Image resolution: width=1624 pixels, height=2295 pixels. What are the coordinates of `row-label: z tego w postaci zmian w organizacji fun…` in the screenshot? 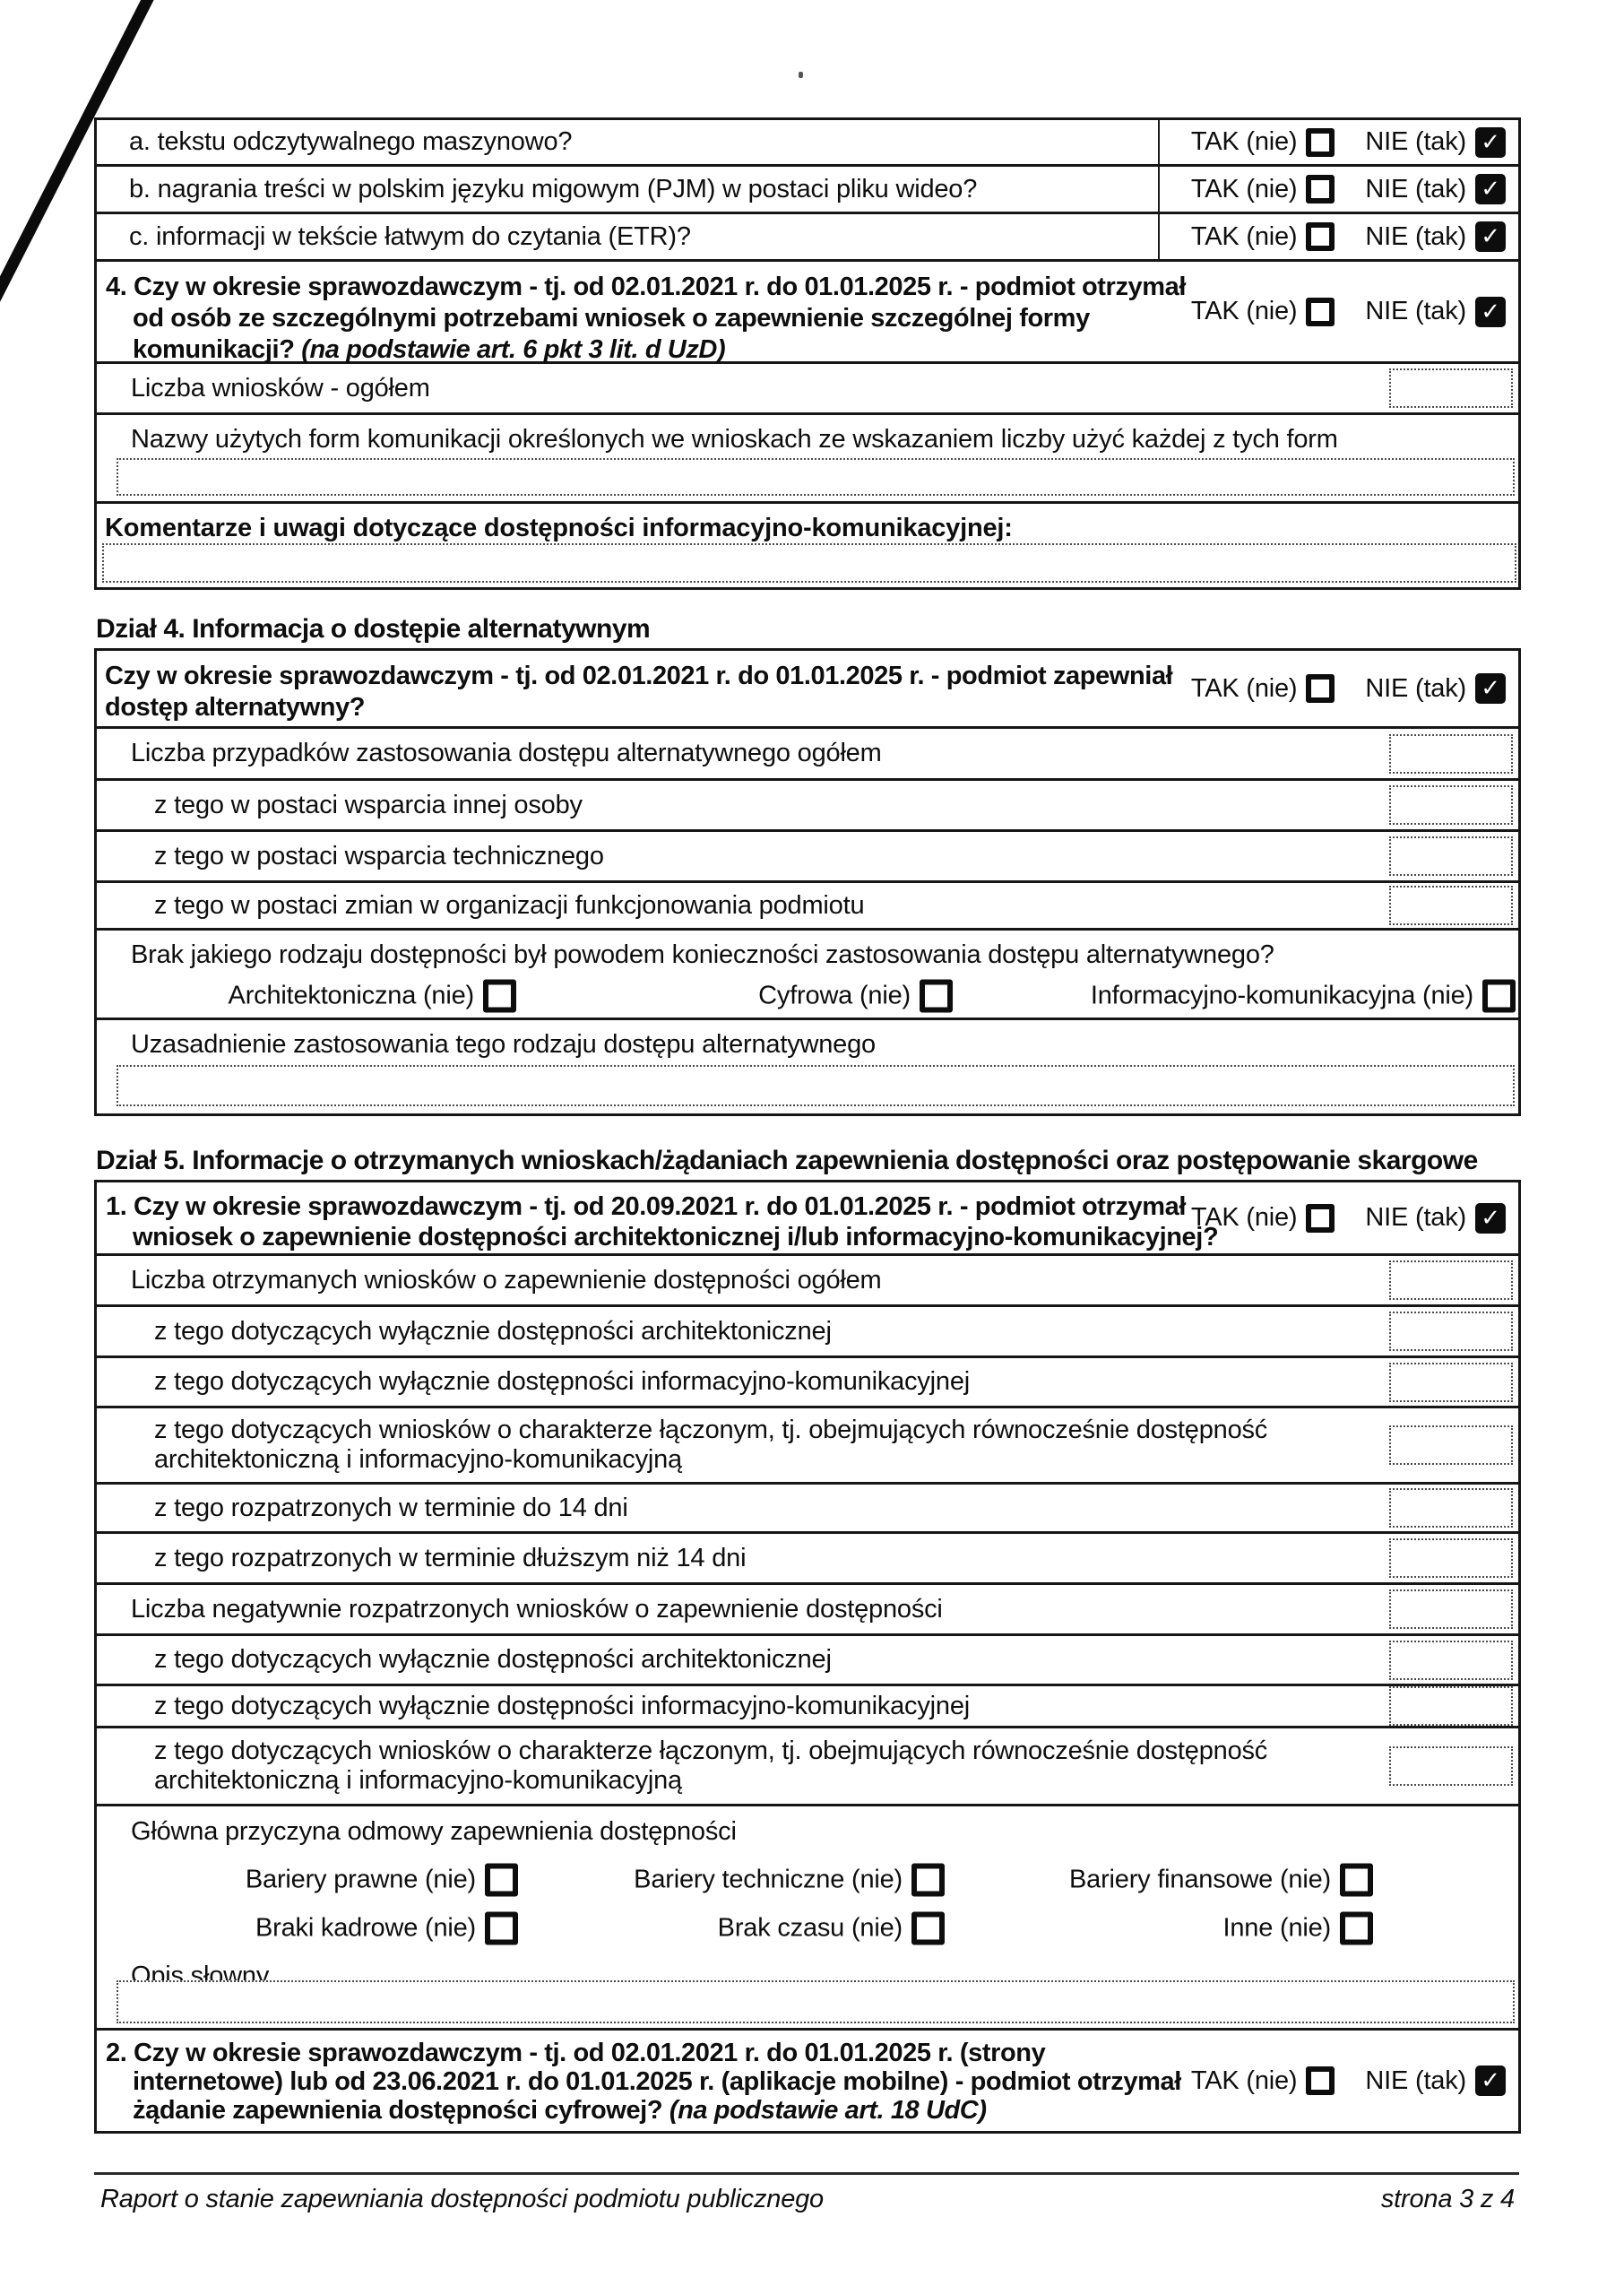 It's located at (510, 905).